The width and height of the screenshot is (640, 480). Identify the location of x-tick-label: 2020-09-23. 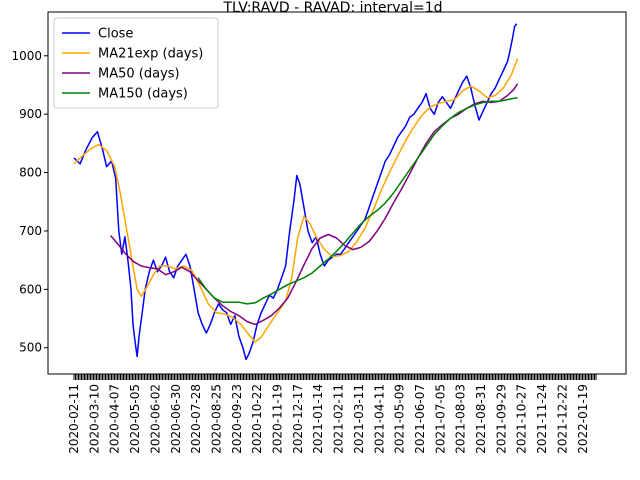
(237, 419).